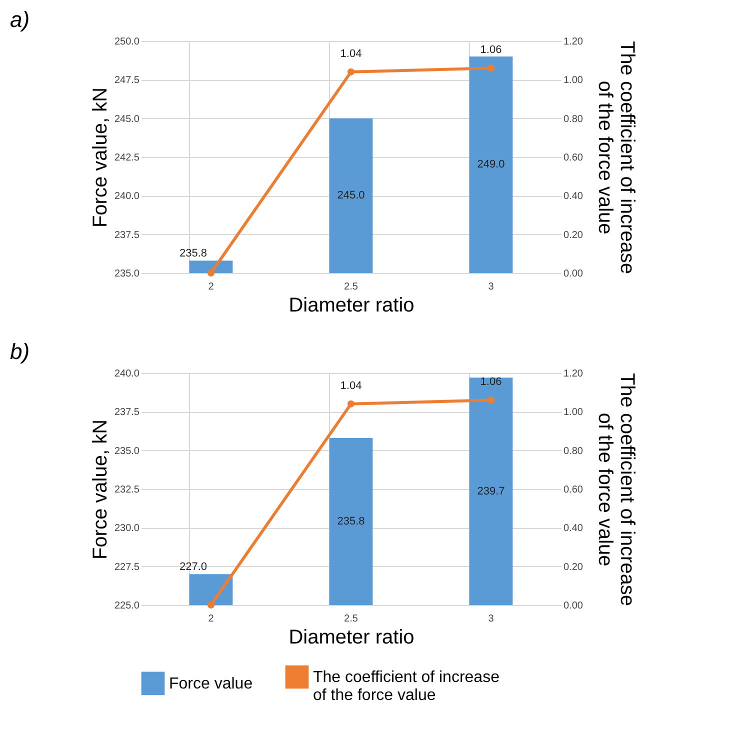 This screenshot has width=731, height=737. What do you see at coordinates (211, 683) in the screenshot?
I see `legend-label: Force value` at bounding box center [211, 683].